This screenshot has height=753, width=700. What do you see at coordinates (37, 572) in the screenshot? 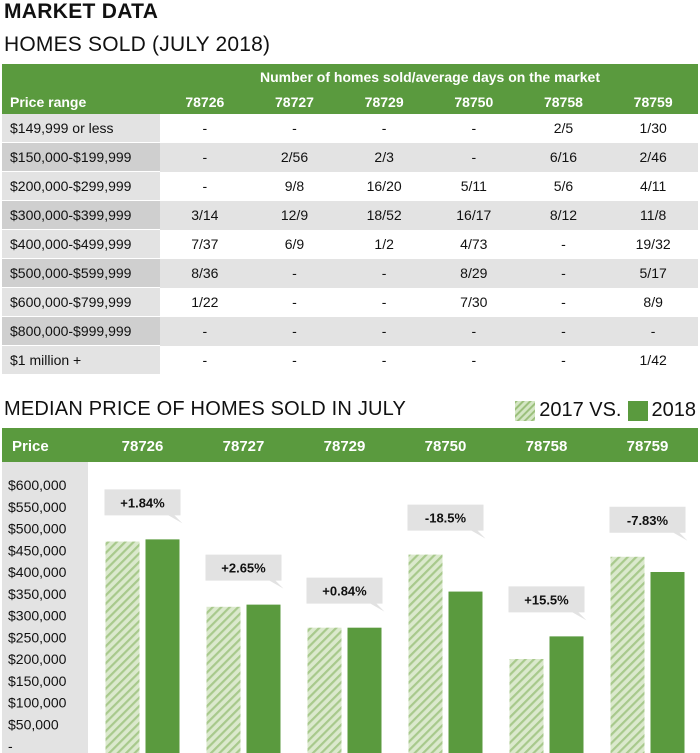
I see `y-tick-label: $400,000` at bounding box center [37, 572].